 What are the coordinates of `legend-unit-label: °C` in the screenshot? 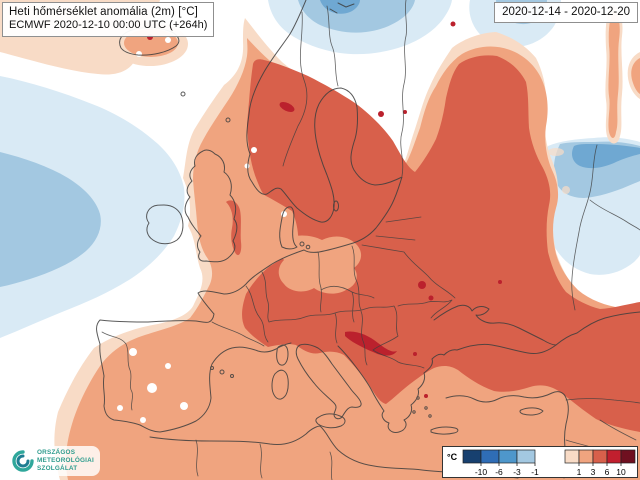 It's located at (452, 457).